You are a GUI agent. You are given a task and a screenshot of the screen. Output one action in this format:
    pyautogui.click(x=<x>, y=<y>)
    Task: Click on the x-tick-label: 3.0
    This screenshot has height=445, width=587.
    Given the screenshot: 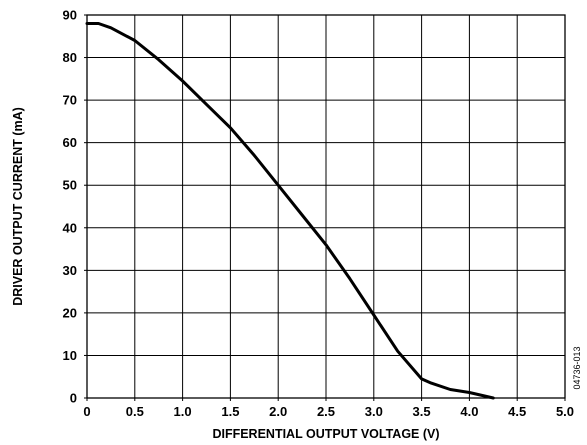 What is the action you would take?
    pyautogui.click(x=374, y=411)
    